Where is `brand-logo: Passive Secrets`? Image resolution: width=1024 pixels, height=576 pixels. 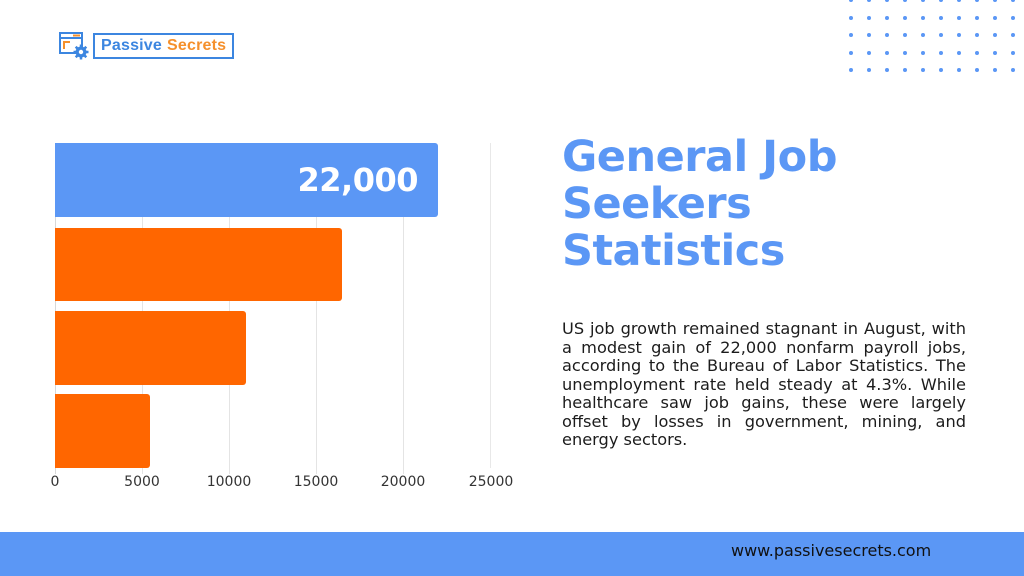 brand-logo: Passive Secrets is located at coordinates (147, 46).